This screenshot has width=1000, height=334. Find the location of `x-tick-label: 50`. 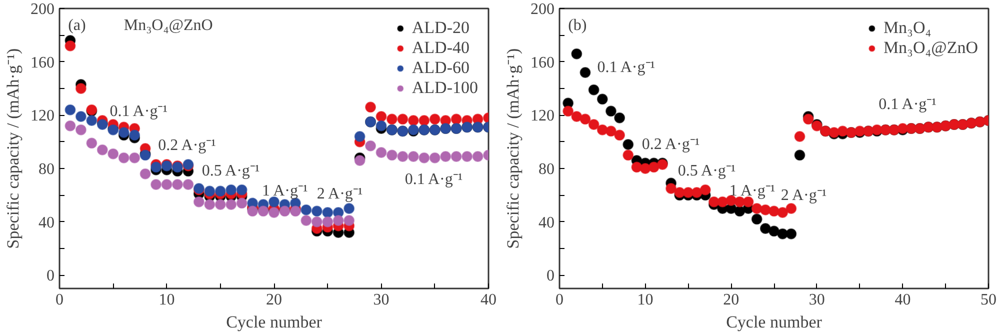

x-tick-label: 50 is located at coordinates (988, 300).